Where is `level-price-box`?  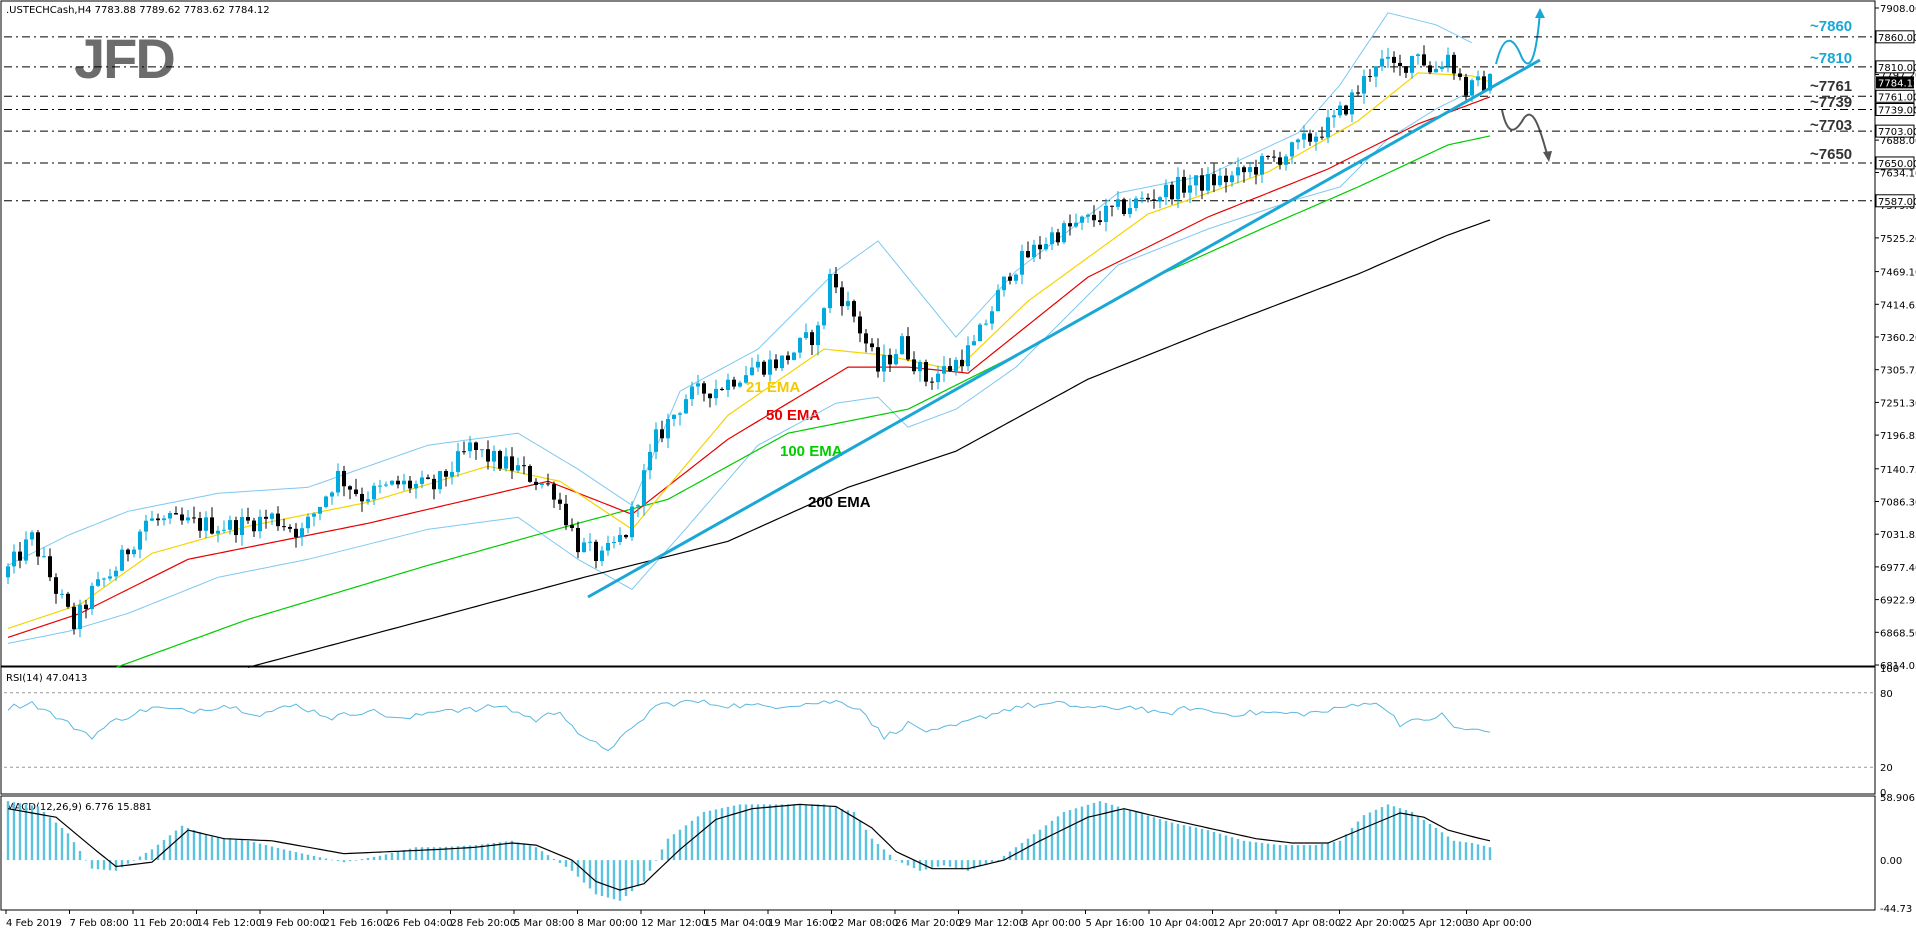
level-price-box is located at coordinates (1895, 163).